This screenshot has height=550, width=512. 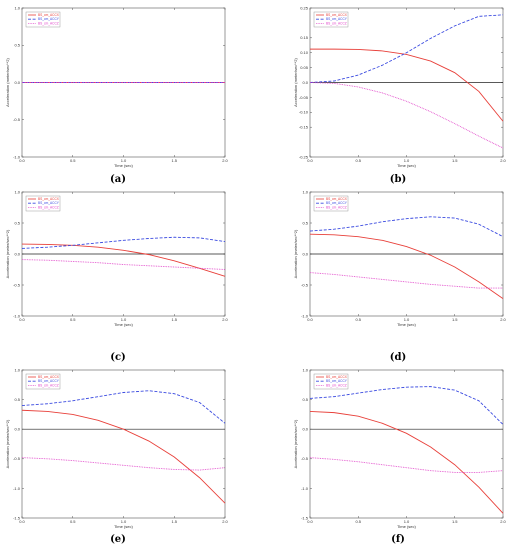 I want to click on y-tick-label: -0.25, so click(x=304, y=156).